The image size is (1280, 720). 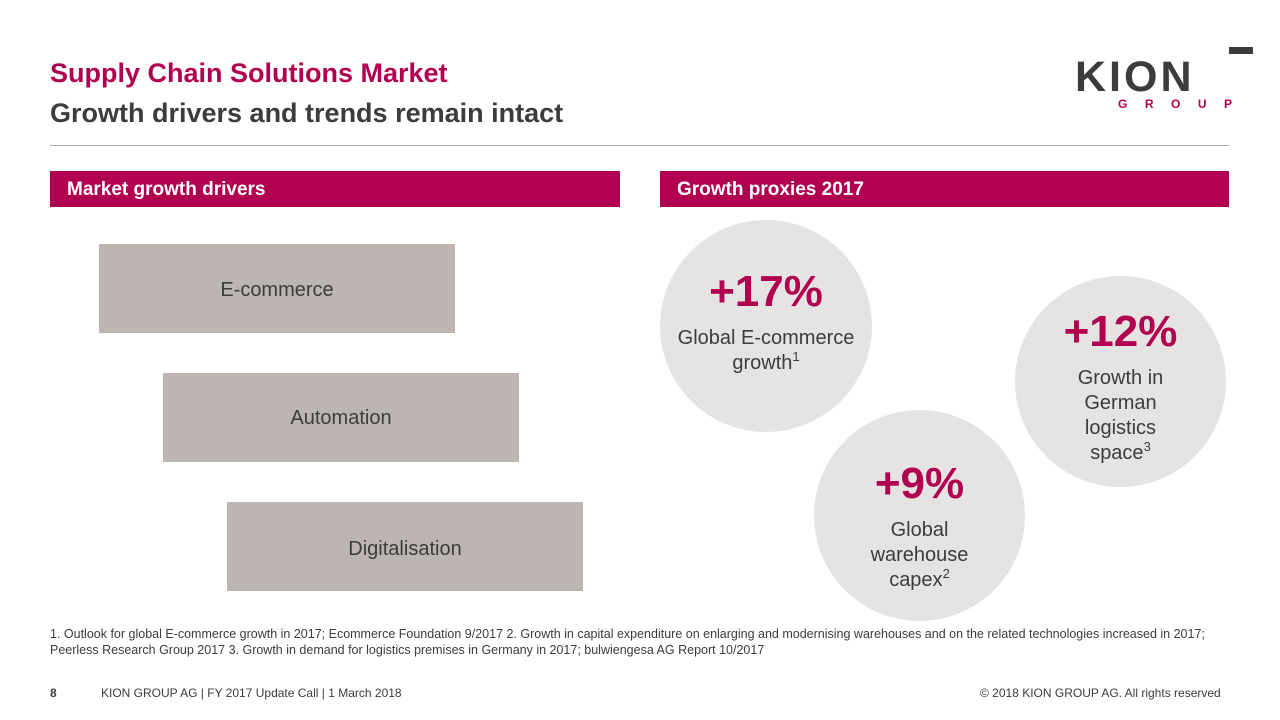 I want to click on driver-label: Automation, so click(x=341, y=418).